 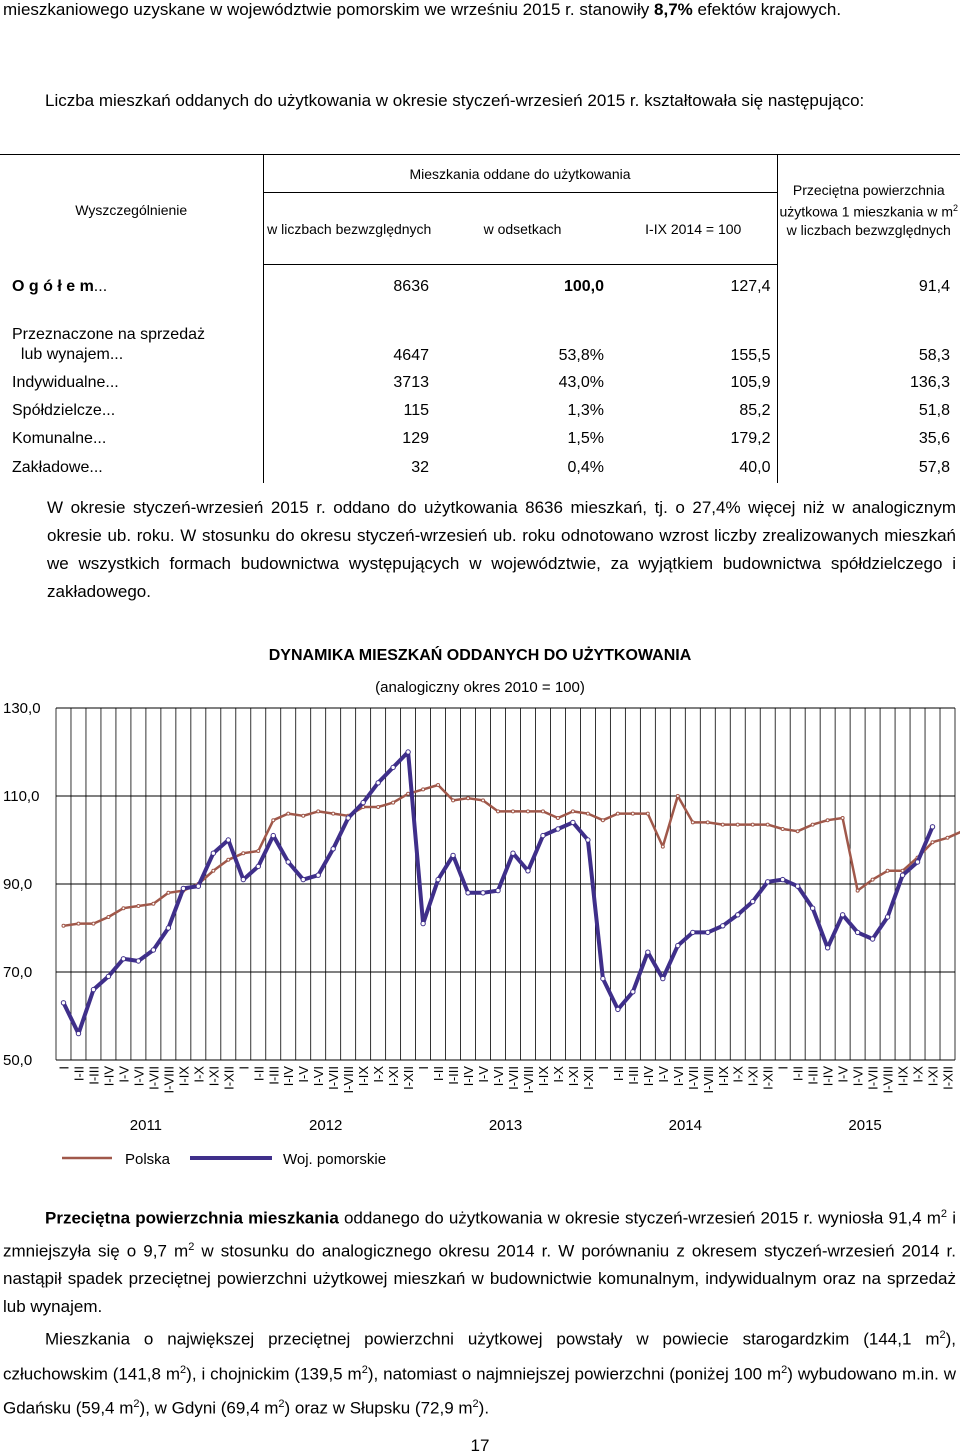 I want to click on cell-index: 105,9, so click(x=693, y=383).